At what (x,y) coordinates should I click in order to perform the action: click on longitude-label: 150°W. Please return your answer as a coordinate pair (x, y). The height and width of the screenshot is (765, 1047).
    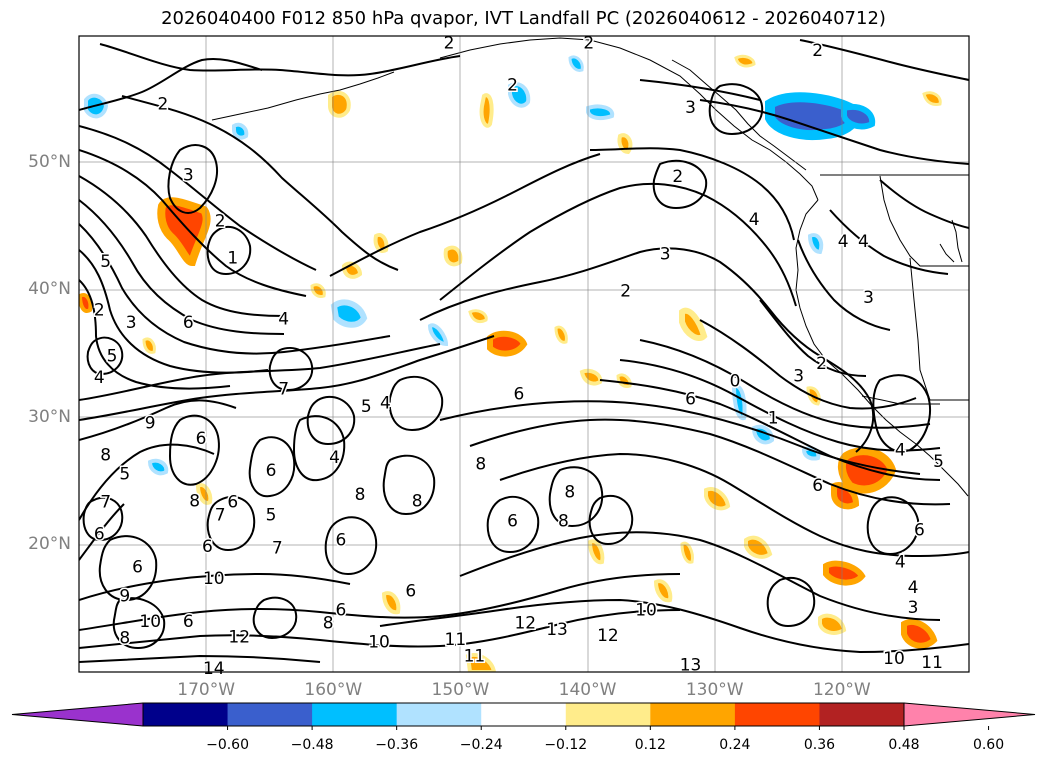
    Looking at the image, I should click on (460, 690).